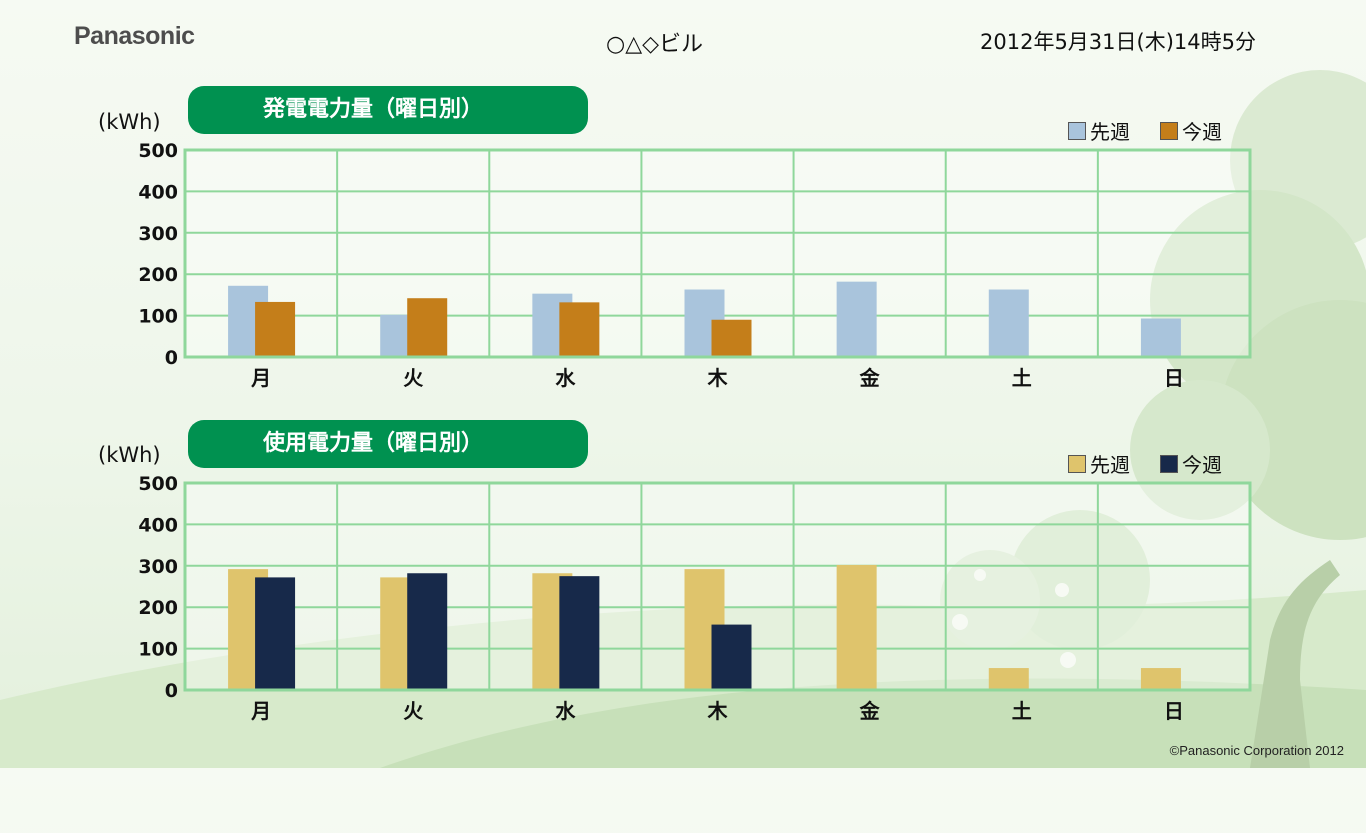  Describe the element at coordinates (655, 44) in the screenshot. I see `building-name: ○△◇ビル` at that location.